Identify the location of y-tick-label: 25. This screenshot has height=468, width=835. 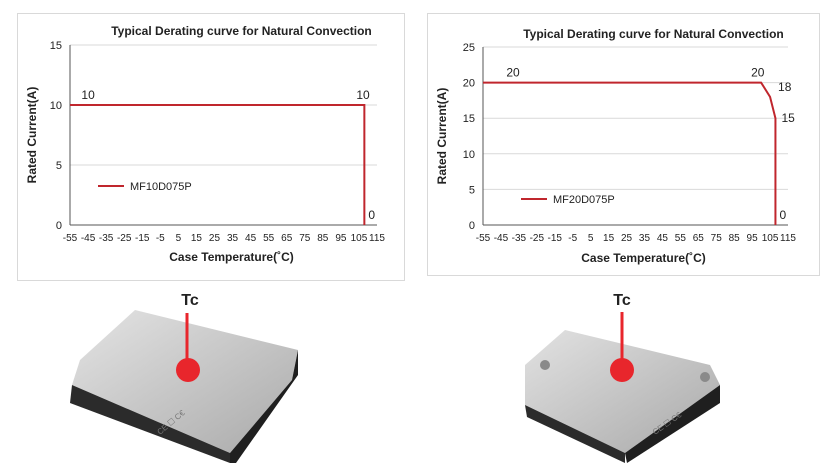
(469, 48).